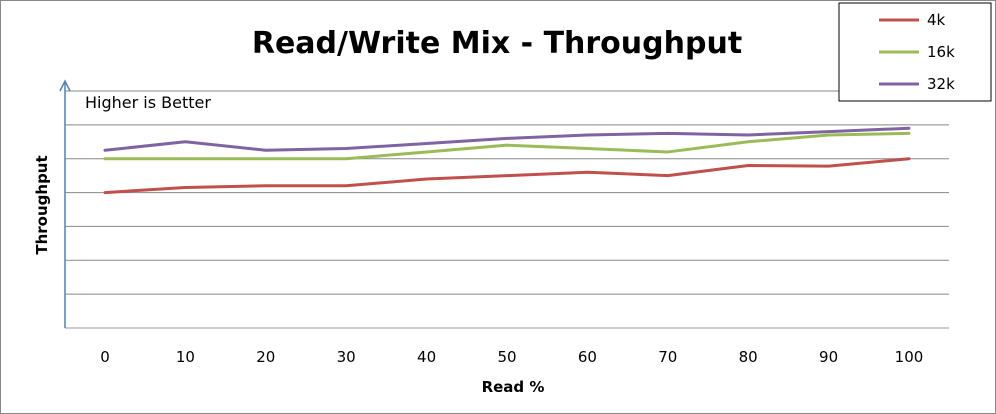 Image resolution: width=996 pixels, height=414 pixels. I want to click on series-line-4k, so click(507, 176).